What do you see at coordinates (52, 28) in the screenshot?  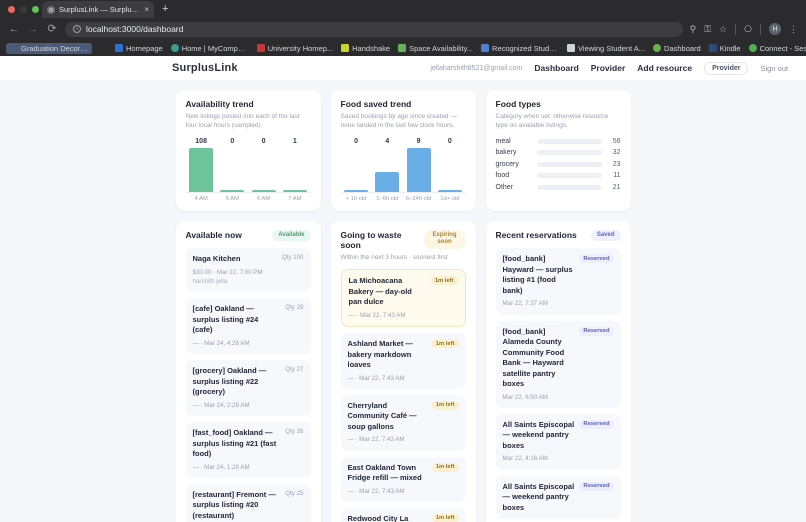 I see `reload-button: ⟳` at bounding box center [52, 28].